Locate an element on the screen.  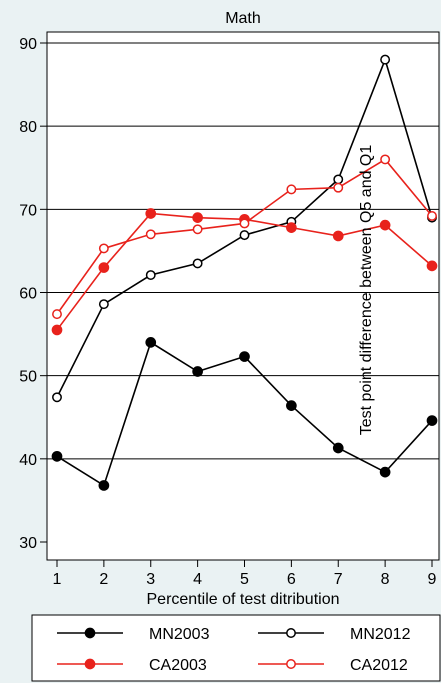
x-tick-label: 2 is located at coordinates (103, 579).